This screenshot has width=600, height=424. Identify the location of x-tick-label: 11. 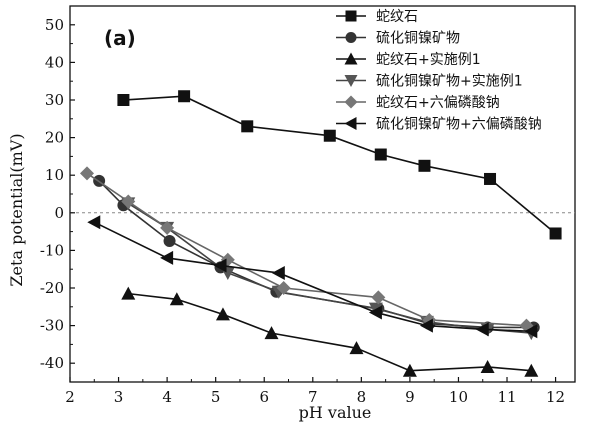
(506, 397).